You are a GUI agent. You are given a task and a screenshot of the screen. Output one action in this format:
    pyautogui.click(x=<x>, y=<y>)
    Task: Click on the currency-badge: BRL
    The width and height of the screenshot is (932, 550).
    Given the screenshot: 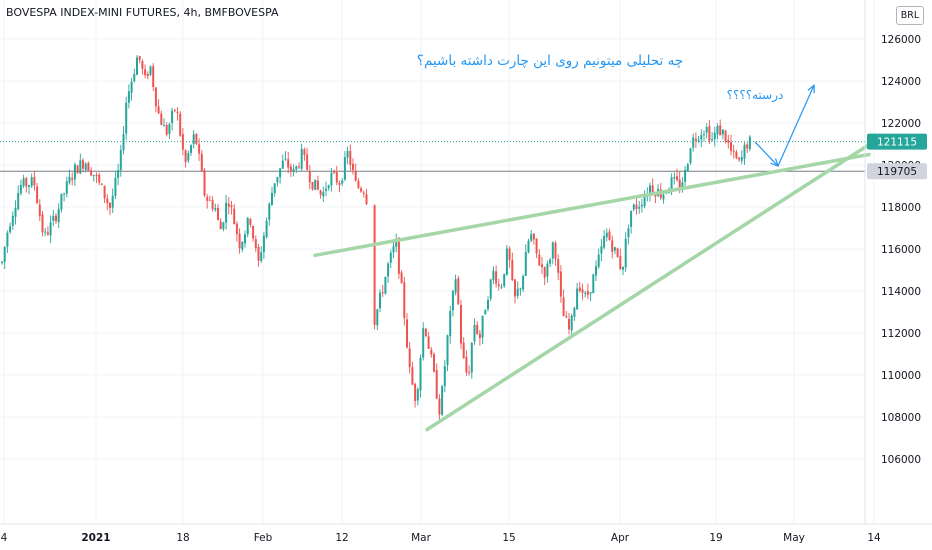 What is the action you would take?
    pyautogui.click(x=910, y=15)
    